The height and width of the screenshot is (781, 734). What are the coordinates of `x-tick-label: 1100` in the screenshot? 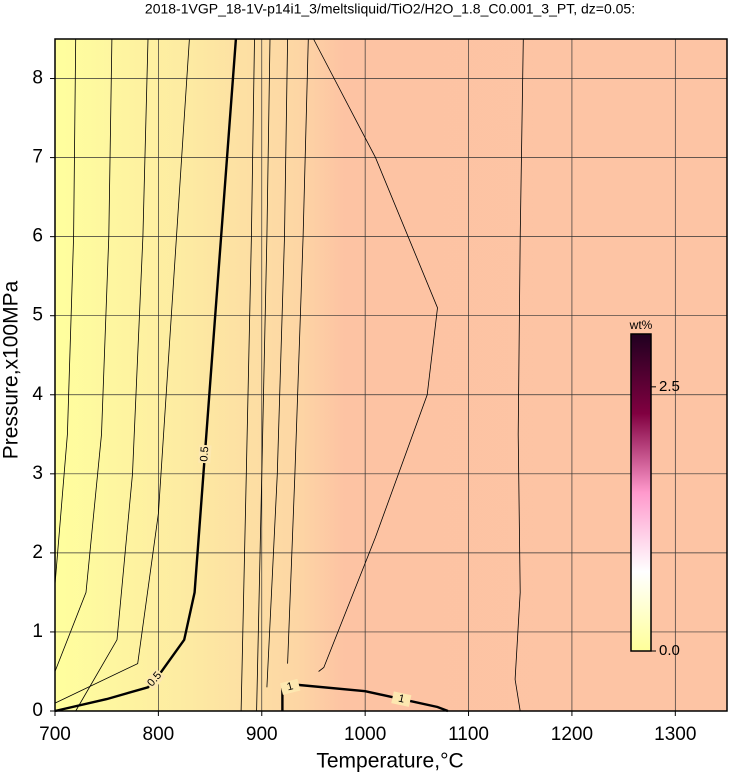 It's located at (468, 734).